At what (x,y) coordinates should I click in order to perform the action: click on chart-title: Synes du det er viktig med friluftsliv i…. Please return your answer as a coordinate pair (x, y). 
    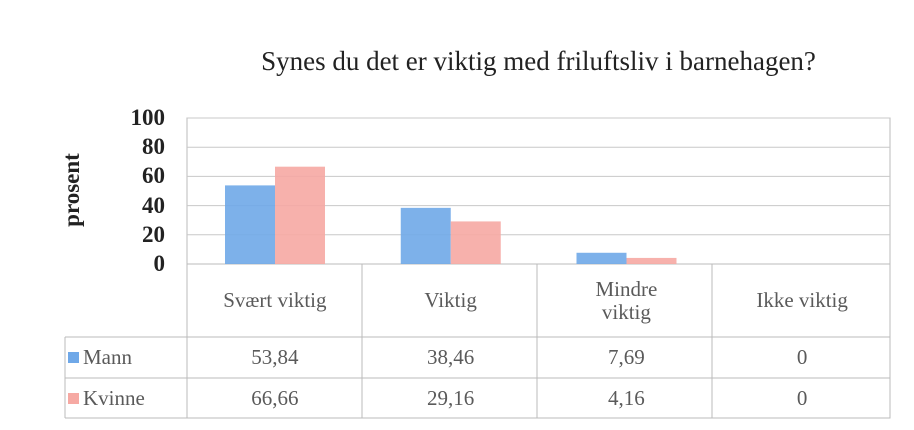
    Looking at the image, I should click on (538, 61).